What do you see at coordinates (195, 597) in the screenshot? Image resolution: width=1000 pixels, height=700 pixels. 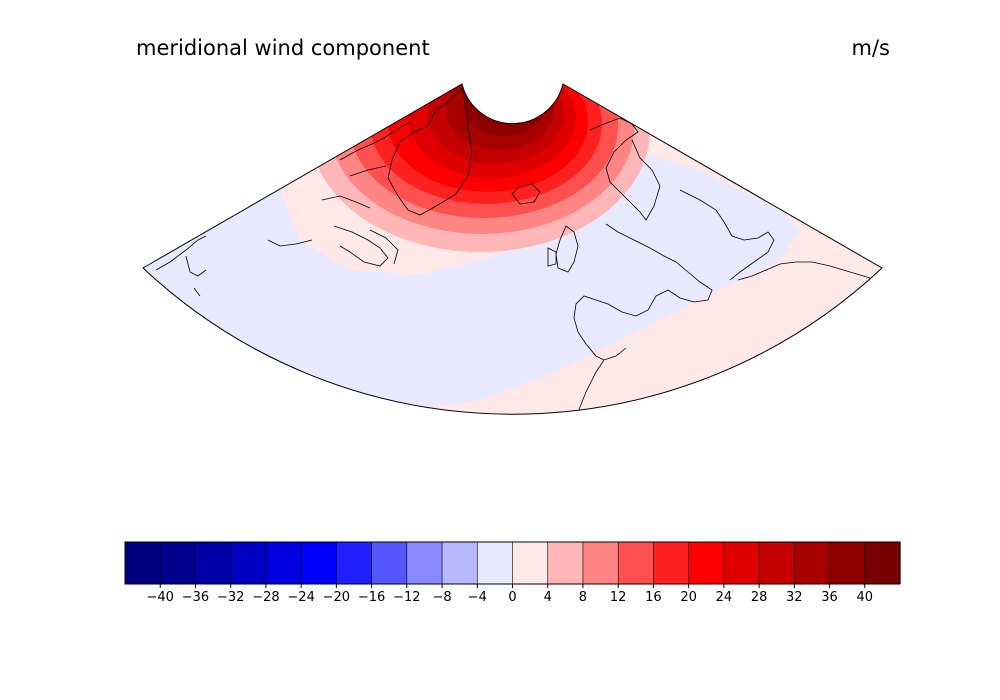 I see `colorbar-tick-label: −36` at bounding box center [195, 597].